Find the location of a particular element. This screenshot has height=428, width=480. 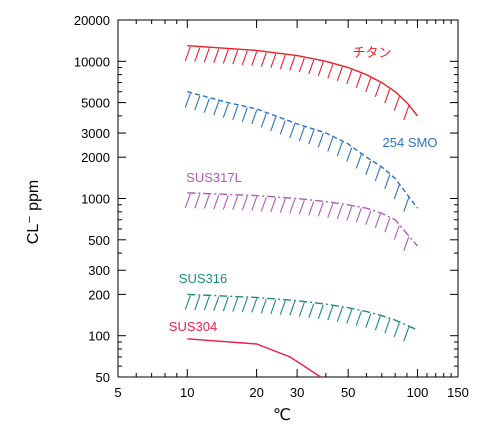

series-label: SUS316 is located at coordinates (203, 278).